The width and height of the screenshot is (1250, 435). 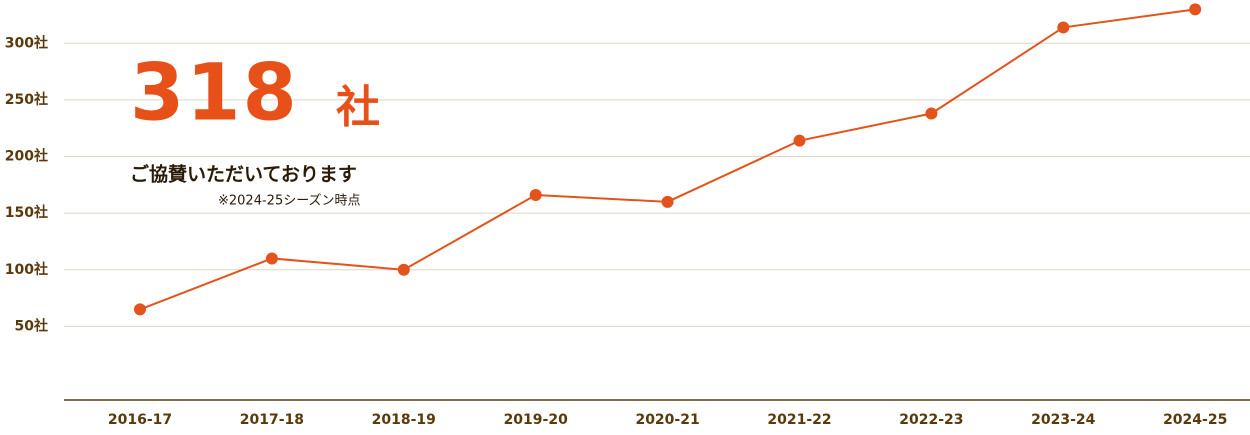 I want to click on y-tick-label: 100社, so click(x=26, y=269).